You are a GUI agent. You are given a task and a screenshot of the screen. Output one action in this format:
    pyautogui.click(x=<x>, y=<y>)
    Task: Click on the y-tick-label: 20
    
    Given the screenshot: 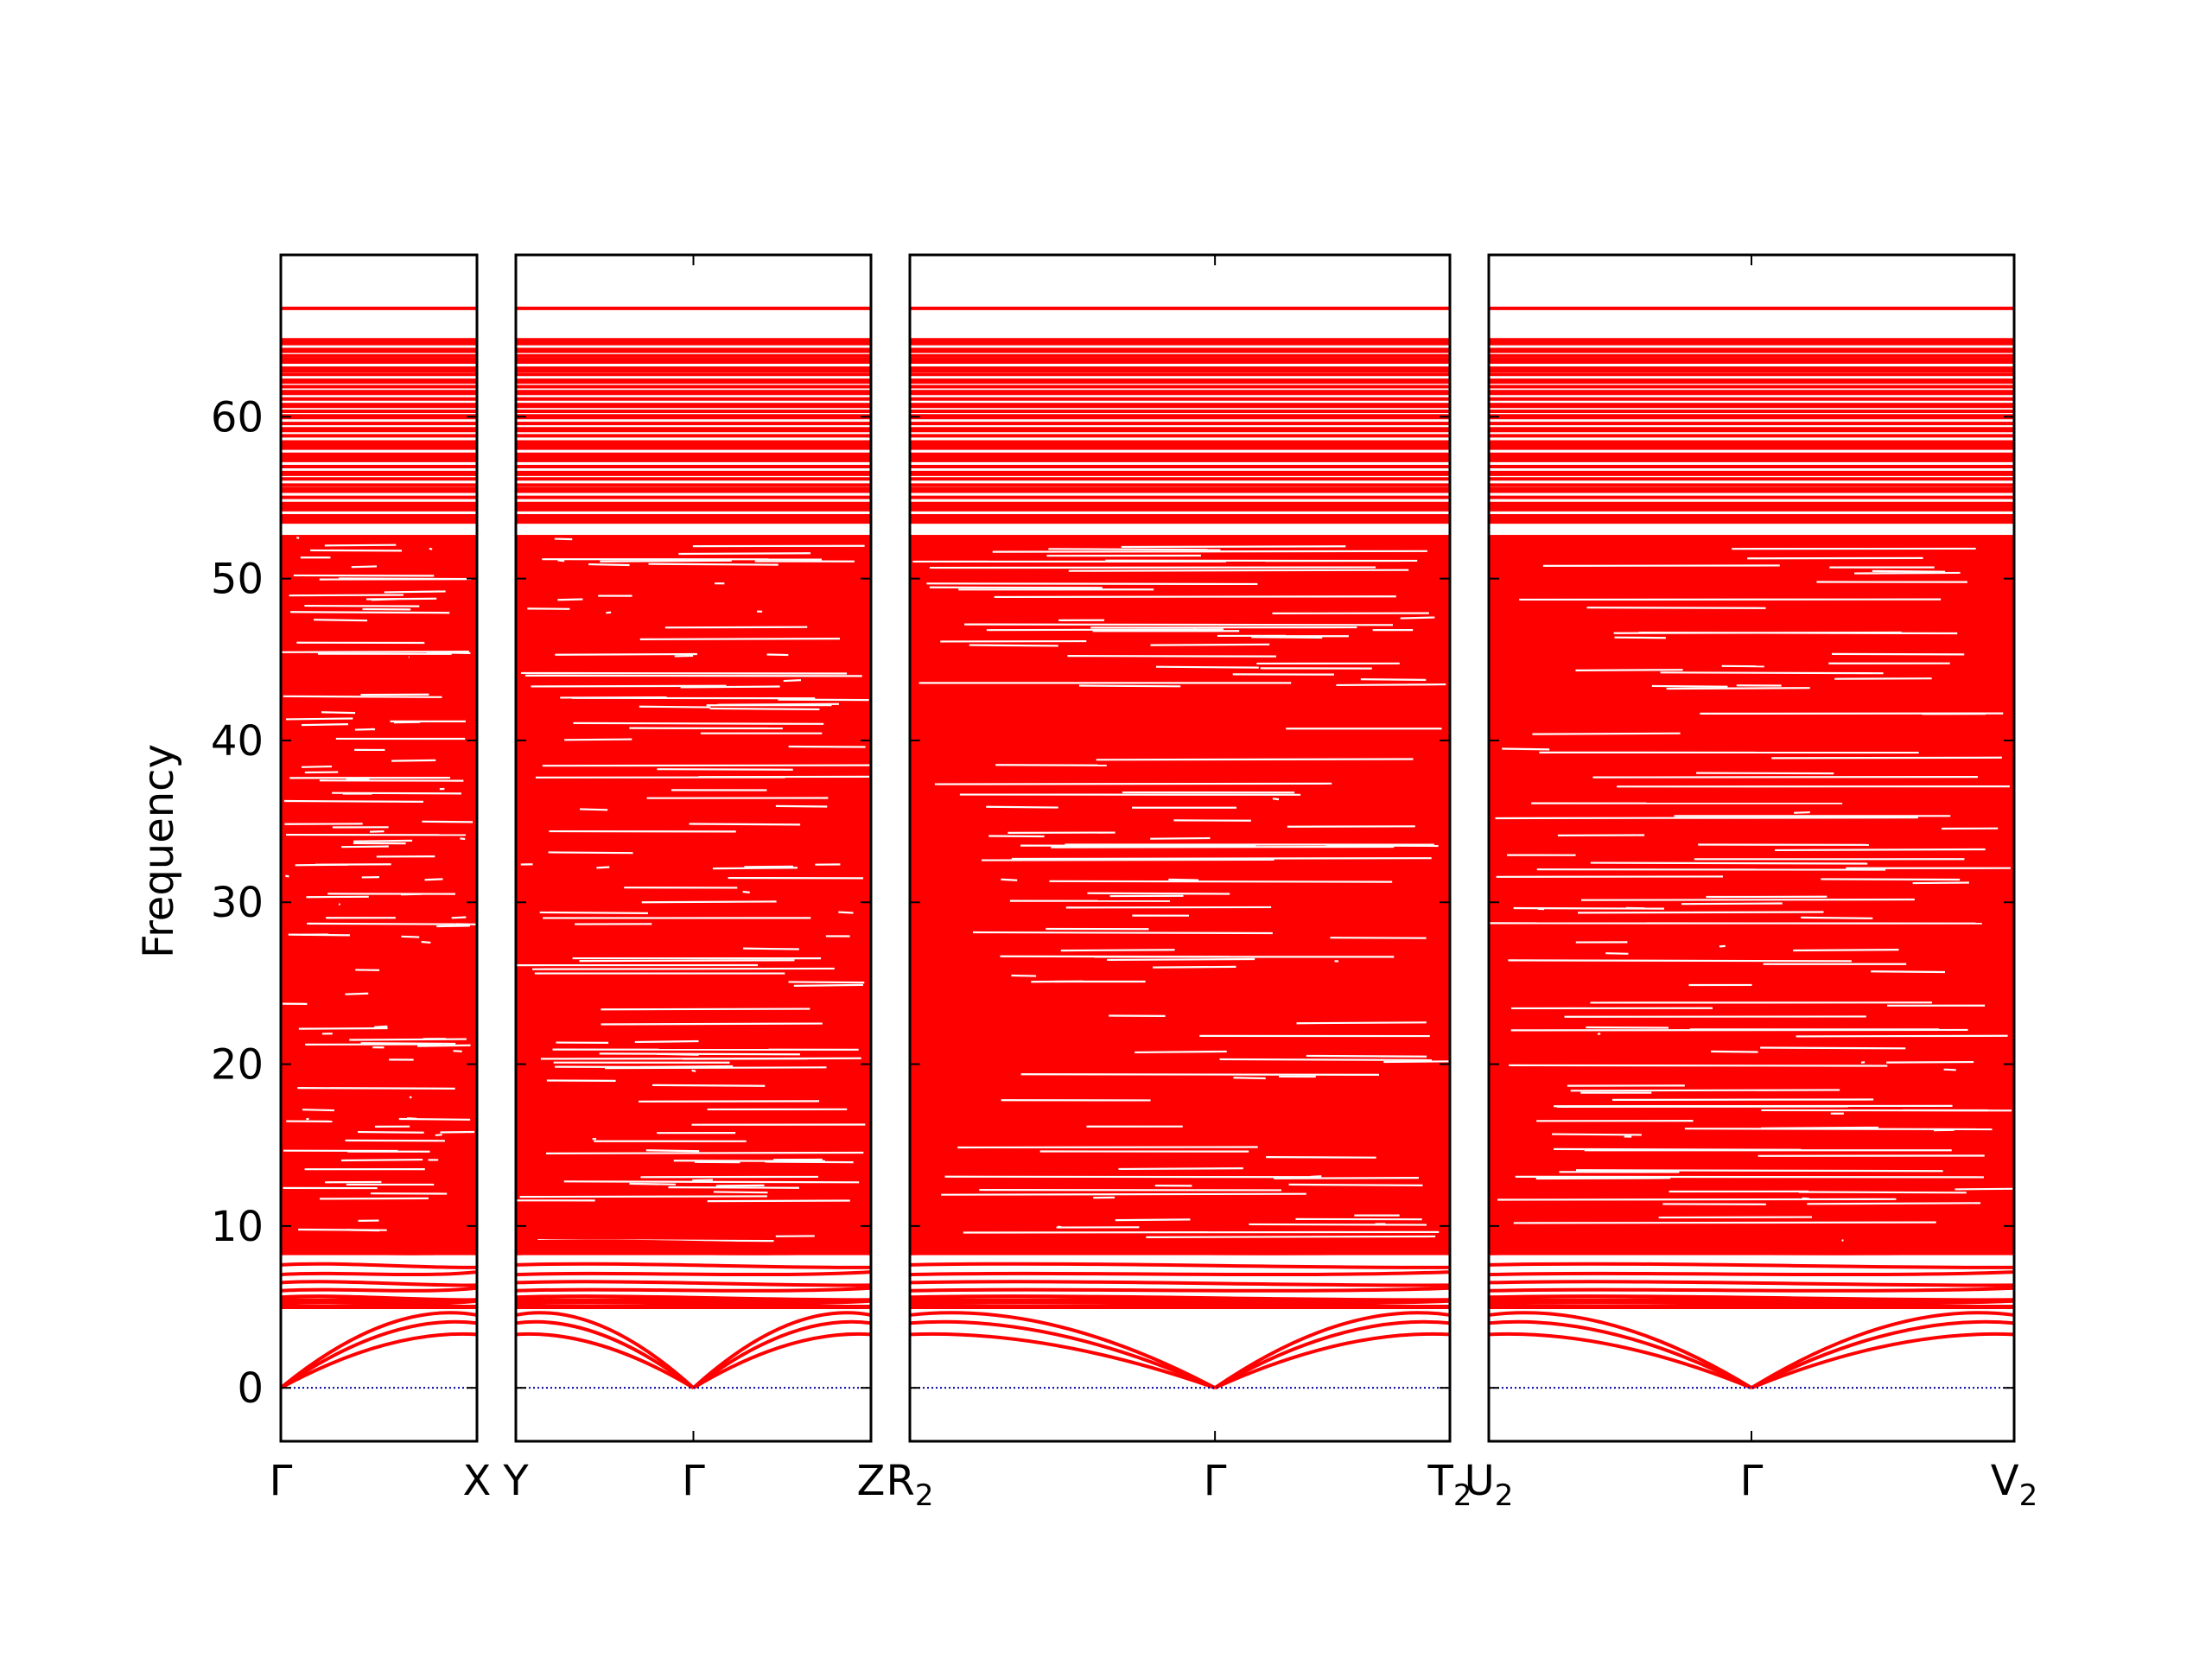 What is the action you would take?
    pyautogui.click(x=237, y=1065)
    